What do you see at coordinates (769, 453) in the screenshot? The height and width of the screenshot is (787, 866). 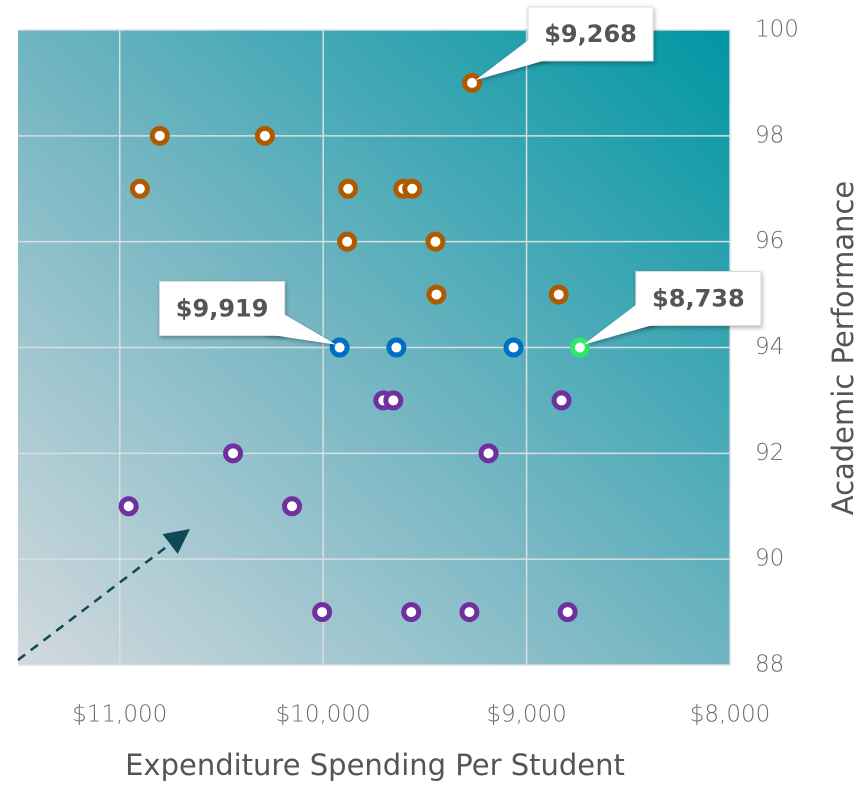 I see `y-tick-label: 92` at bounding box center [769, 453].